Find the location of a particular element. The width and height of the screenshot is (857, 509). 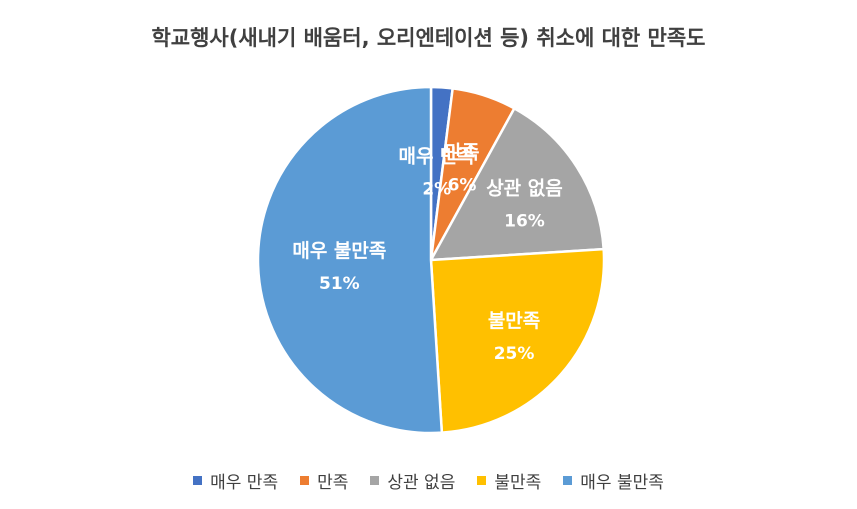

slice-value-label-4: 25% is located at coordinates (514, 354).